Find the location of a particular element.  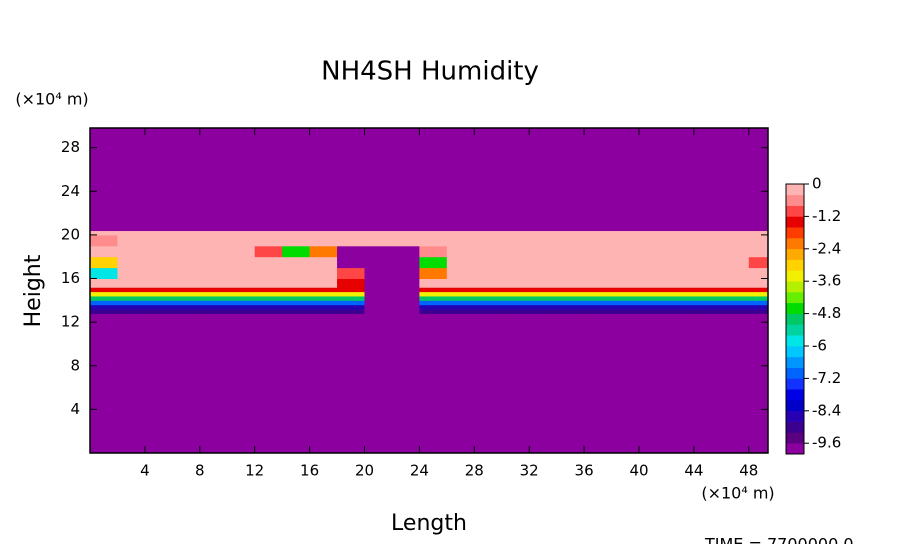

y-tick-label: 8 is located at coordinates (75, 365).